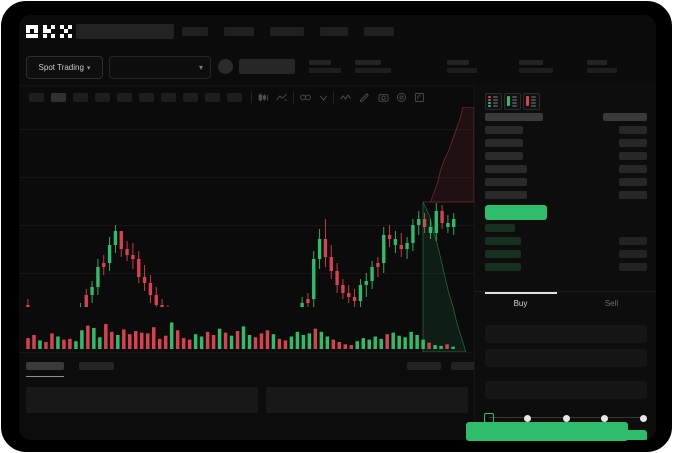 Image resolution: width=673 pixels, height=453 pixels. What do you see at coordinates (401, 97) in the screenshot?
I see `settings-gear-icon` at bounding box center [401, 97].